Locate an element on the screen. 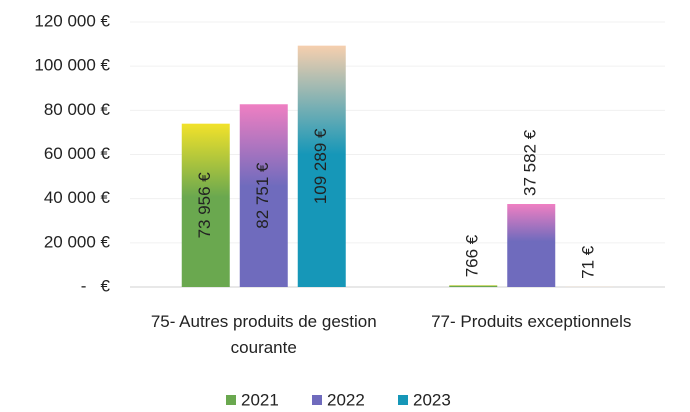  y-tick-label: 40 000 € is located at coordinates (77, 197).